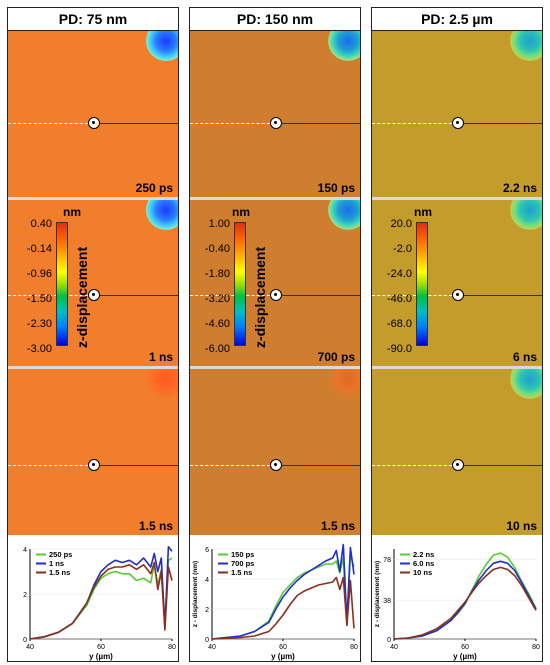 The height and width of the screenshot is (665, 550). I want to click on column-title: PD: 75 nm, so click(93, 19).